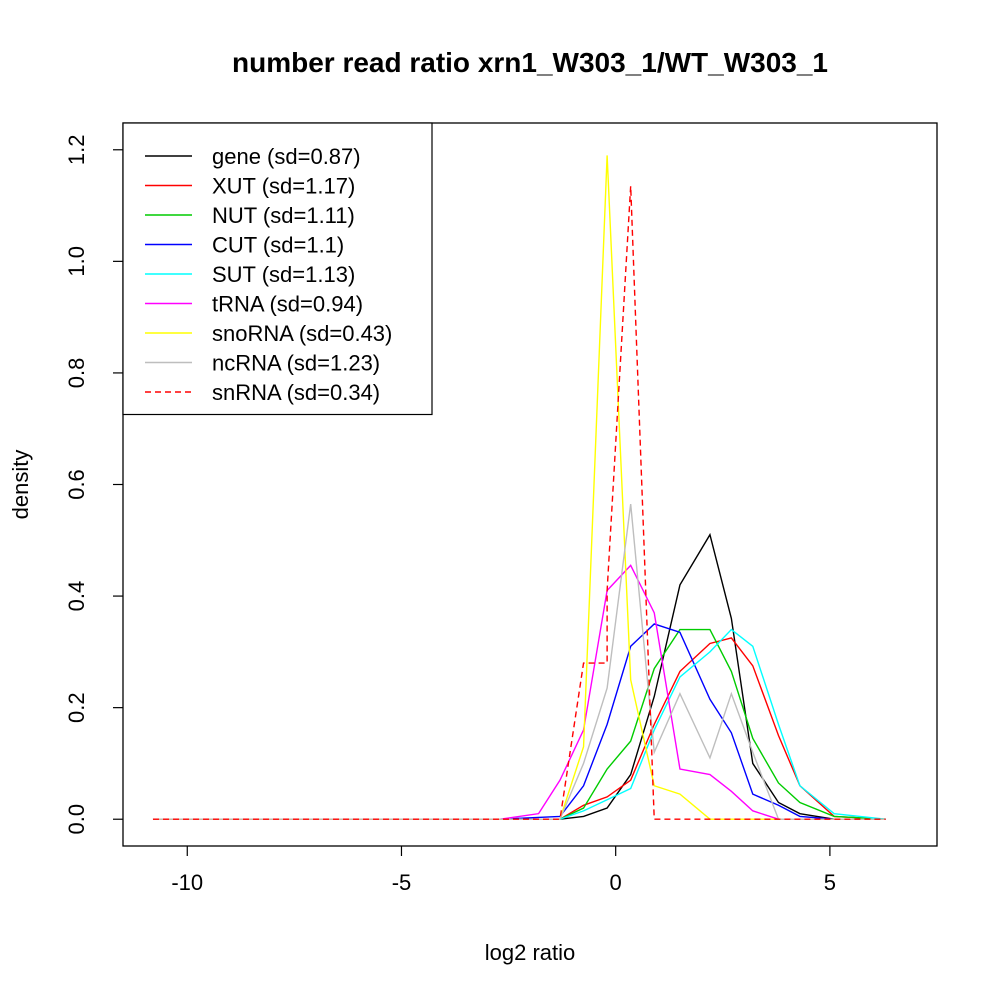 The height and width of the screenshot is (1000, 1000). I want to click on legend-label-5: tRNA (sd=0.94), so click(287, 304).